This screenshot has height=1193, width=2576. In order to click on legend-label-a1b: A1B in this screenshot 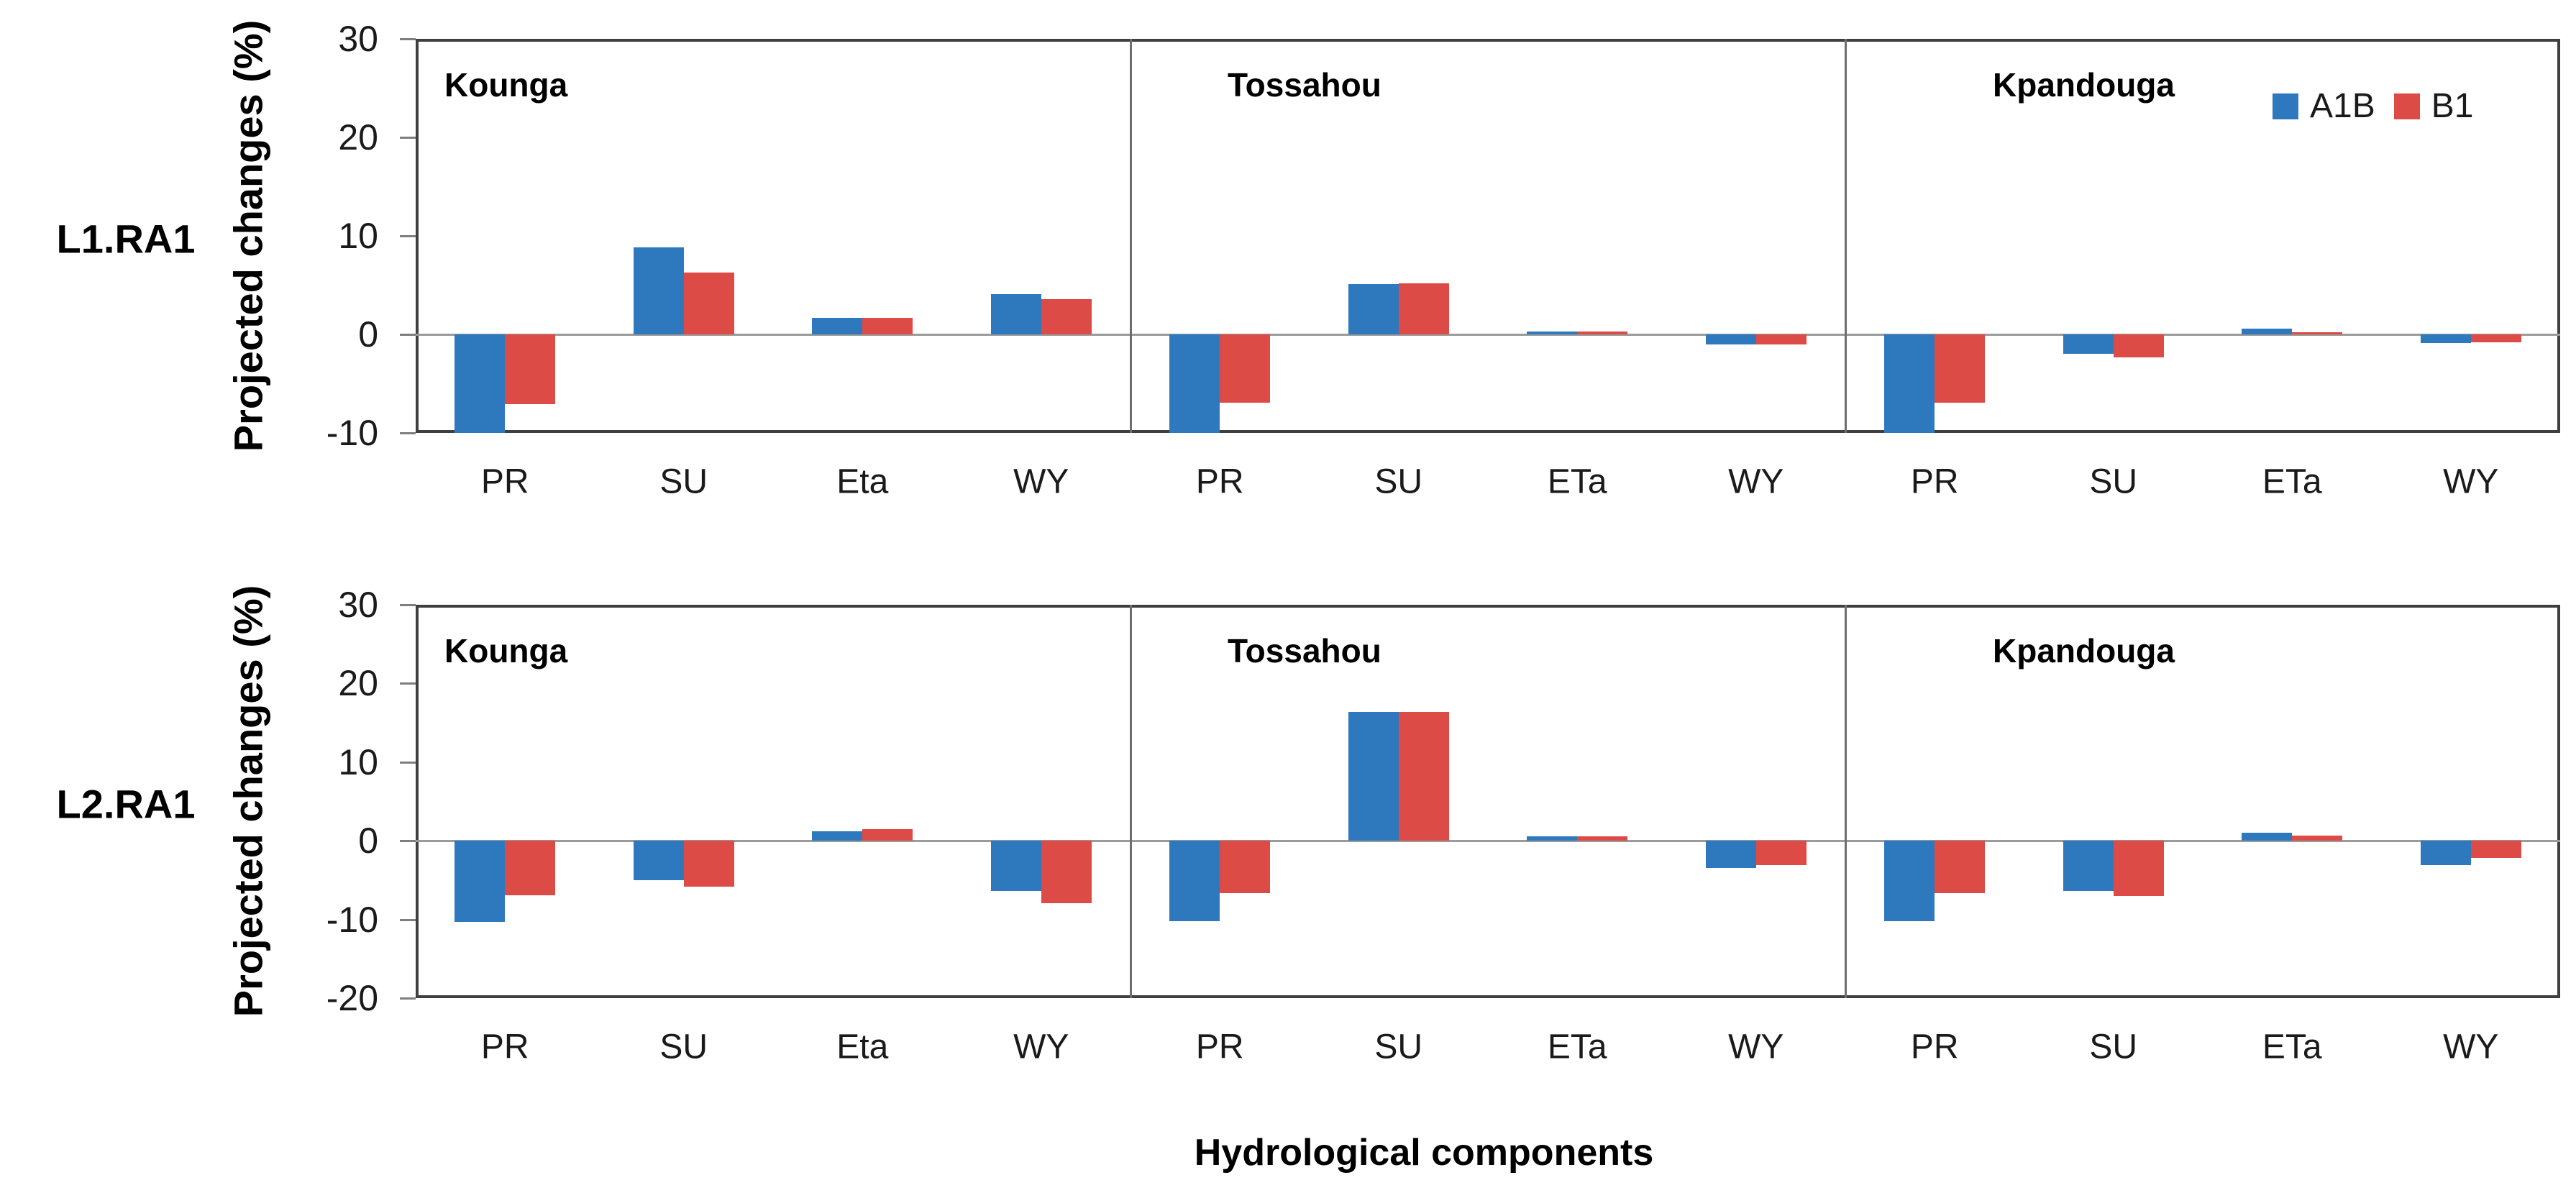, I will do `click(2342, 106)`.